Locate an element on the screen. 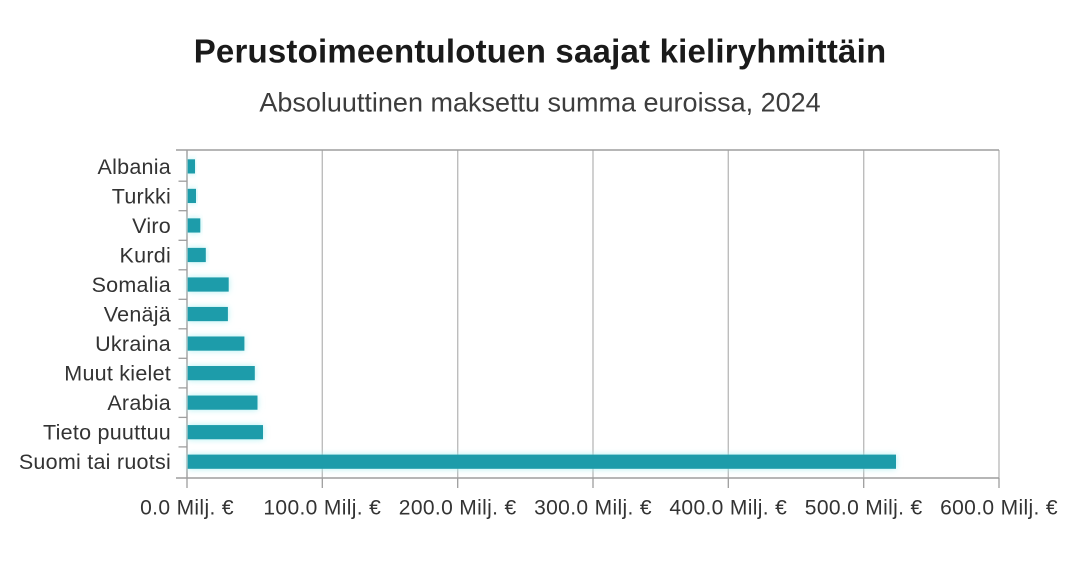 The width and height of the screenshot is (1080, 567). svg-text: 200.0 Milj. € is located at coordinates (458, 508).